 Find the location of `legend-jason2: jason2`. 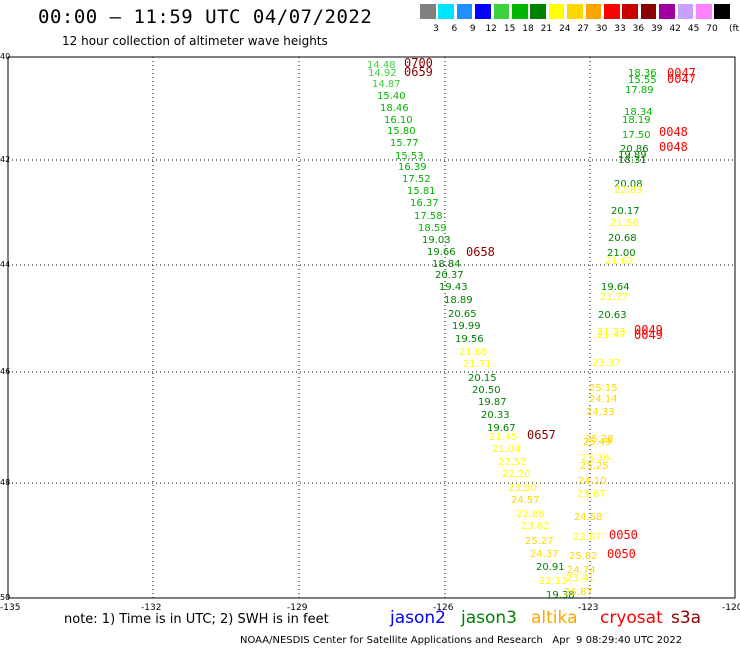

legend-jason2: jason2 is located at coordinates (418, 618).